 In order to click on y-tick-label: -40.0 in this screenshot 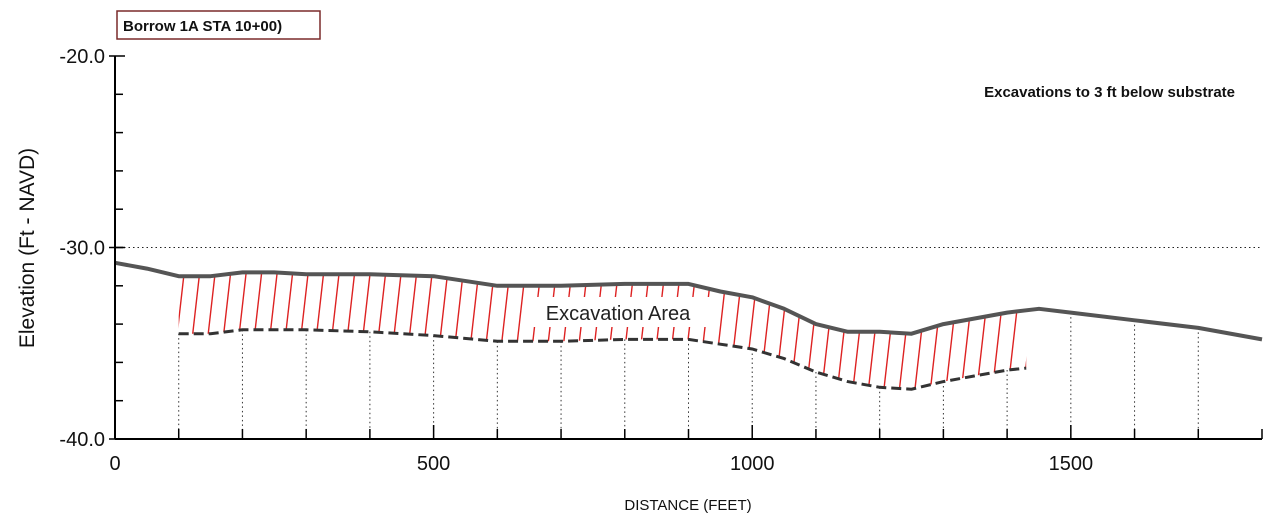, I will do `click(82, 440)`.